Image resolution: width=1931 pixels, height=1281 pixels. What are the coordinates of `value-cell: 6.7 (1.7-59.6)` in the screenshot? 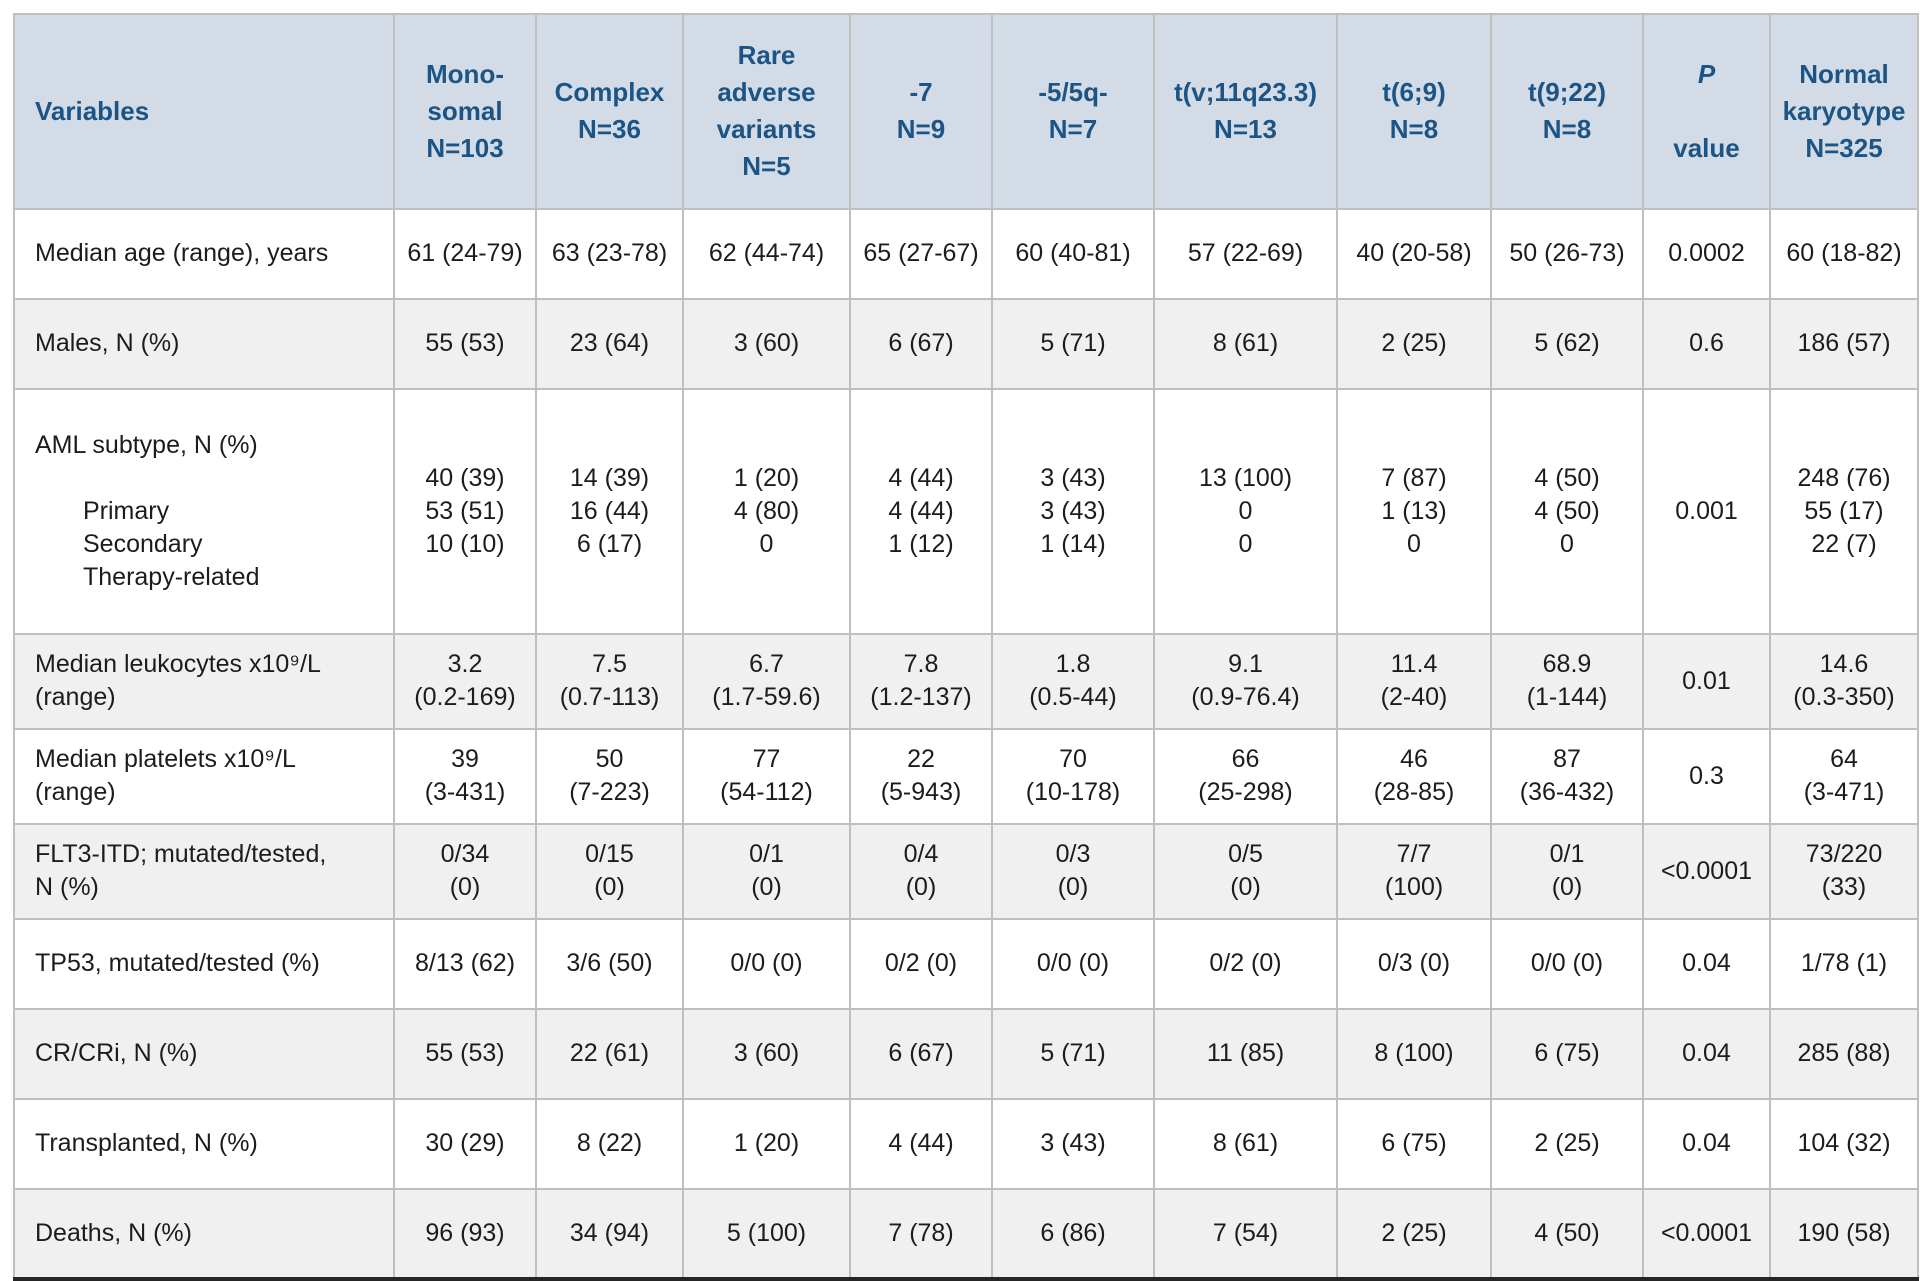 It's located at (766, 681).